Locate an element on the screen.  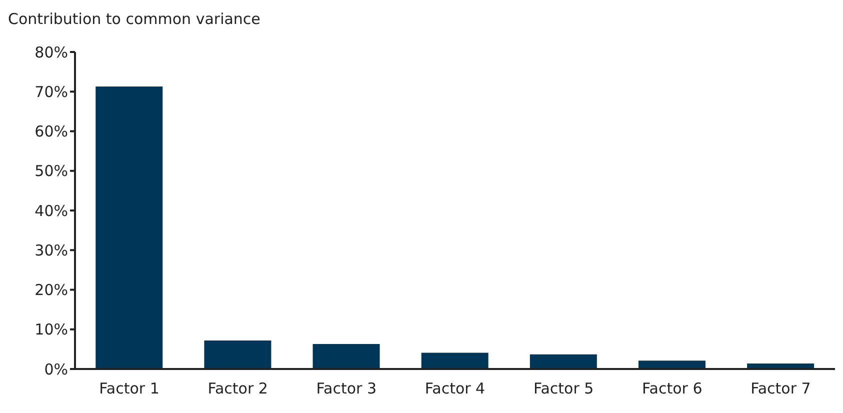
x-tick-label: Factor 2 is located at coordinates (238, 389).